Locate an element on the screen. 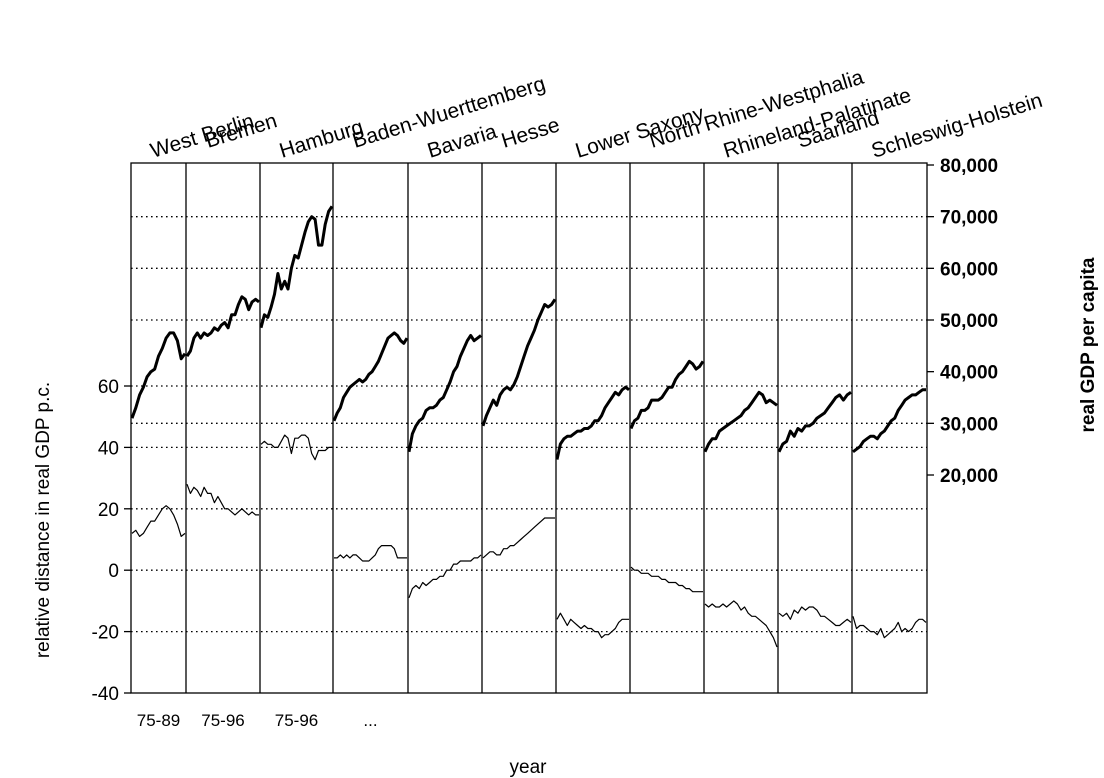  x-axis-title: year is located at coordinates (529, 767).